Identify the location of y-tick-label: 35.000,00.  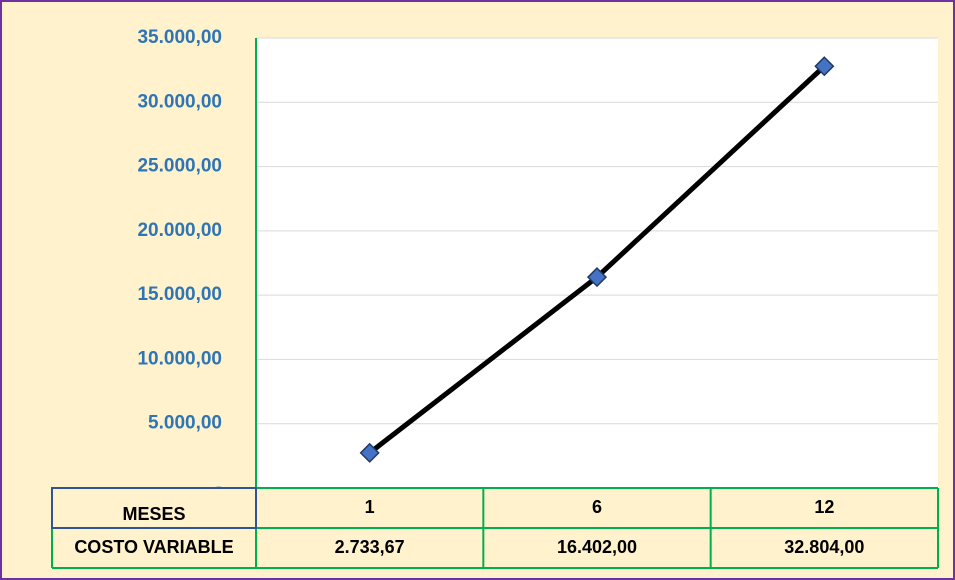
(179, 37).